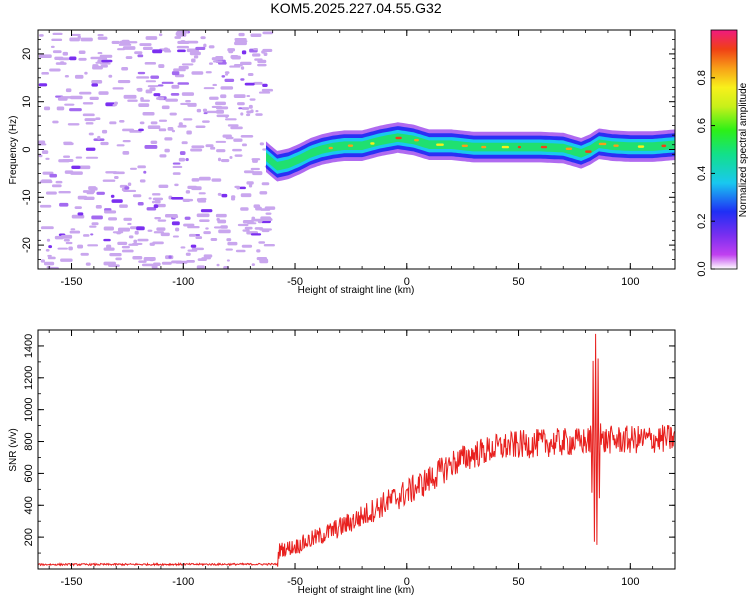  Describe the element at coordinates (295, 582) in the screenshot. I see `x-tick-label: -50` at that location.